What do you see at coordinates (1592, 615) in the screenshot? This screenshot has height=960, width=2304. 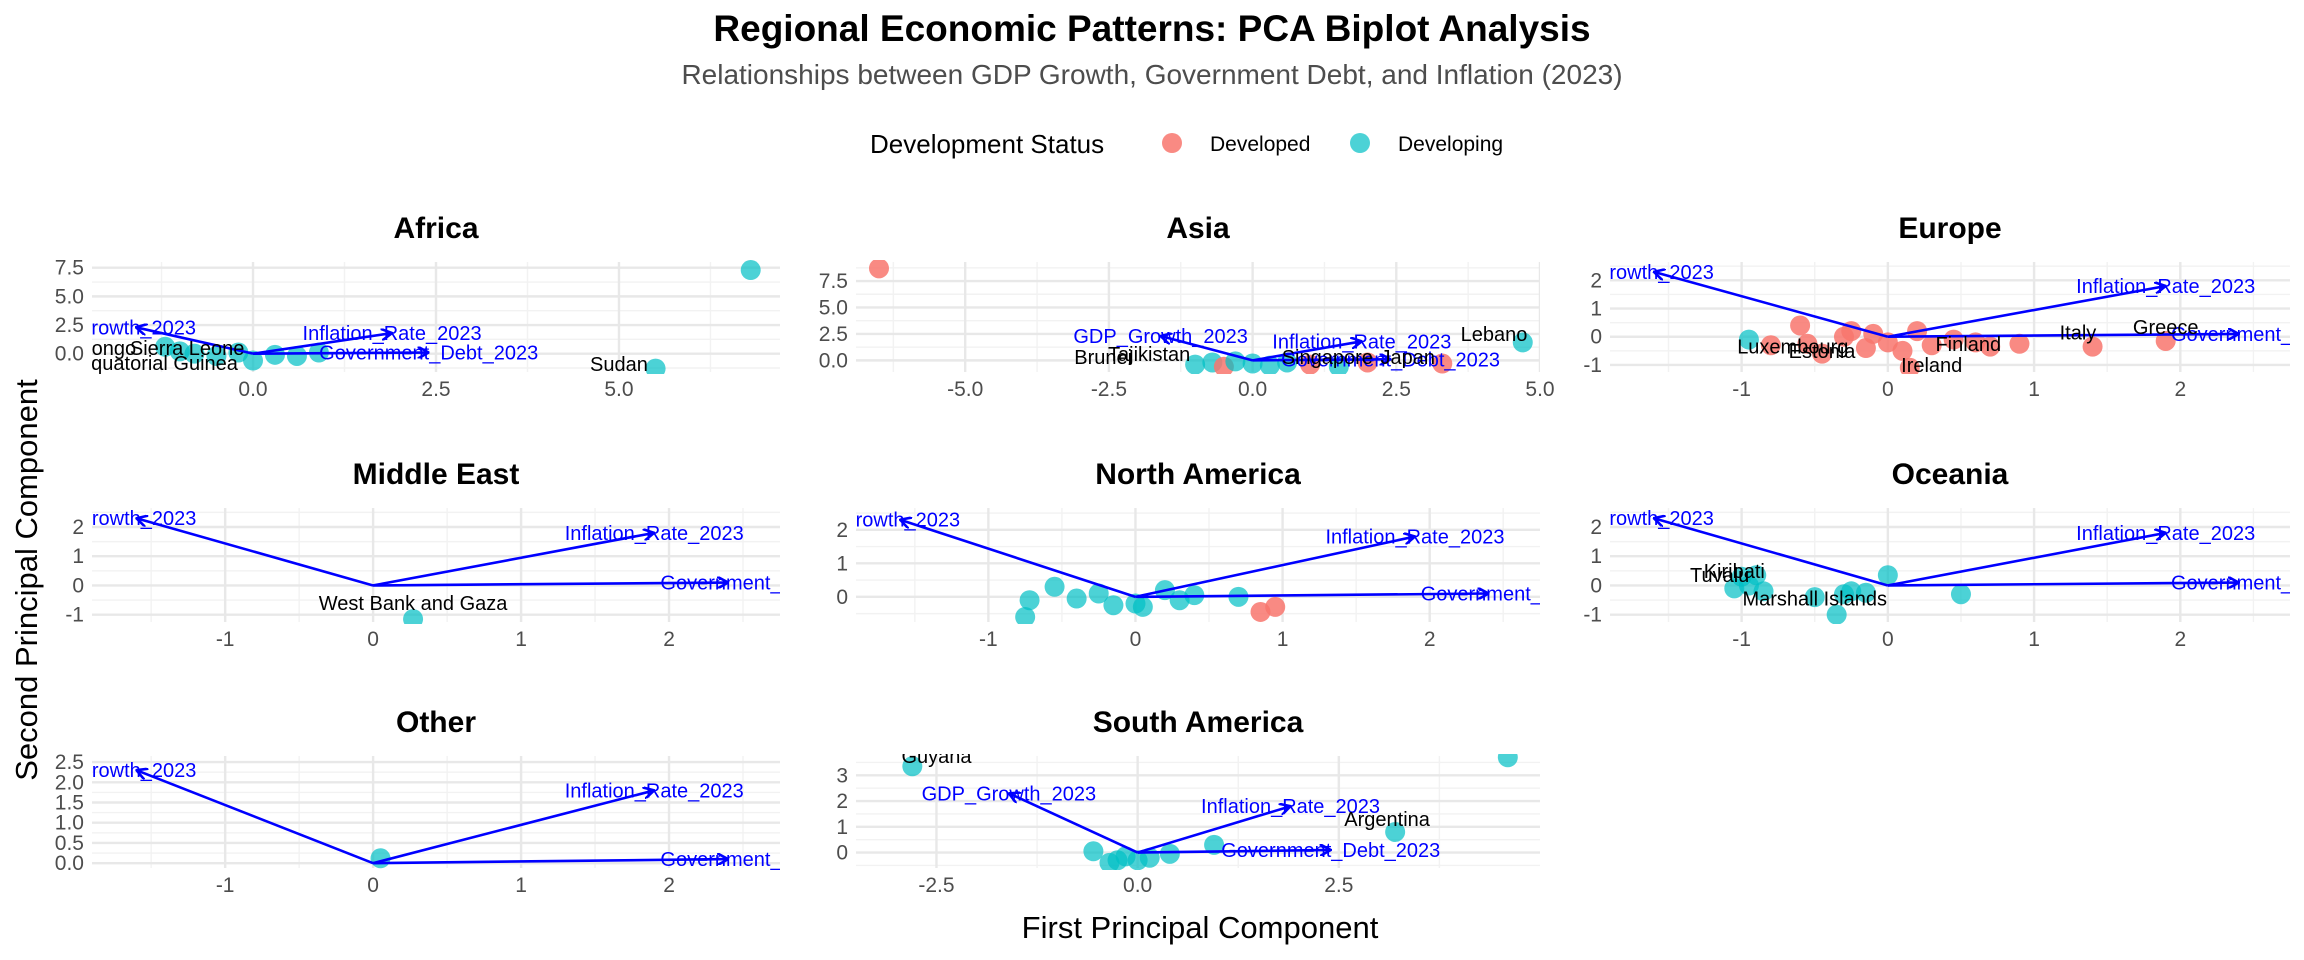 I see `y-tick-label: -1` at bounding box center [1592, 615].